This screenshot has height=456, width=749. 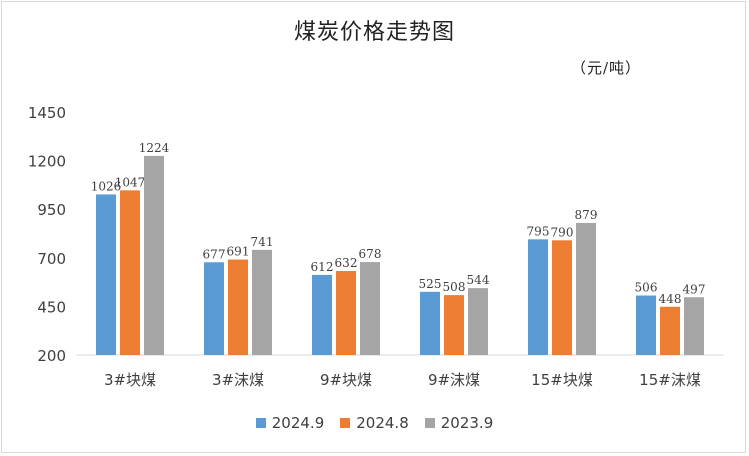 What do you see at coordinates (238, 252) in the screenshot?
I see `data-label: 691` at bounding box center [238, 252].